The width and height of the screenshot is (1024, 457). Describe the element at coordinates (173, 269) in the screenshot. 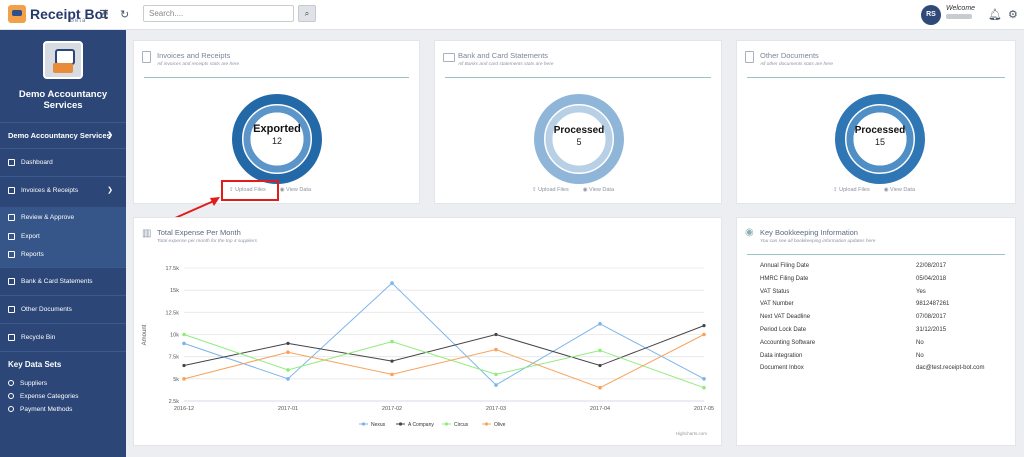

I see `y-tick-label: 17.5k` at that location.